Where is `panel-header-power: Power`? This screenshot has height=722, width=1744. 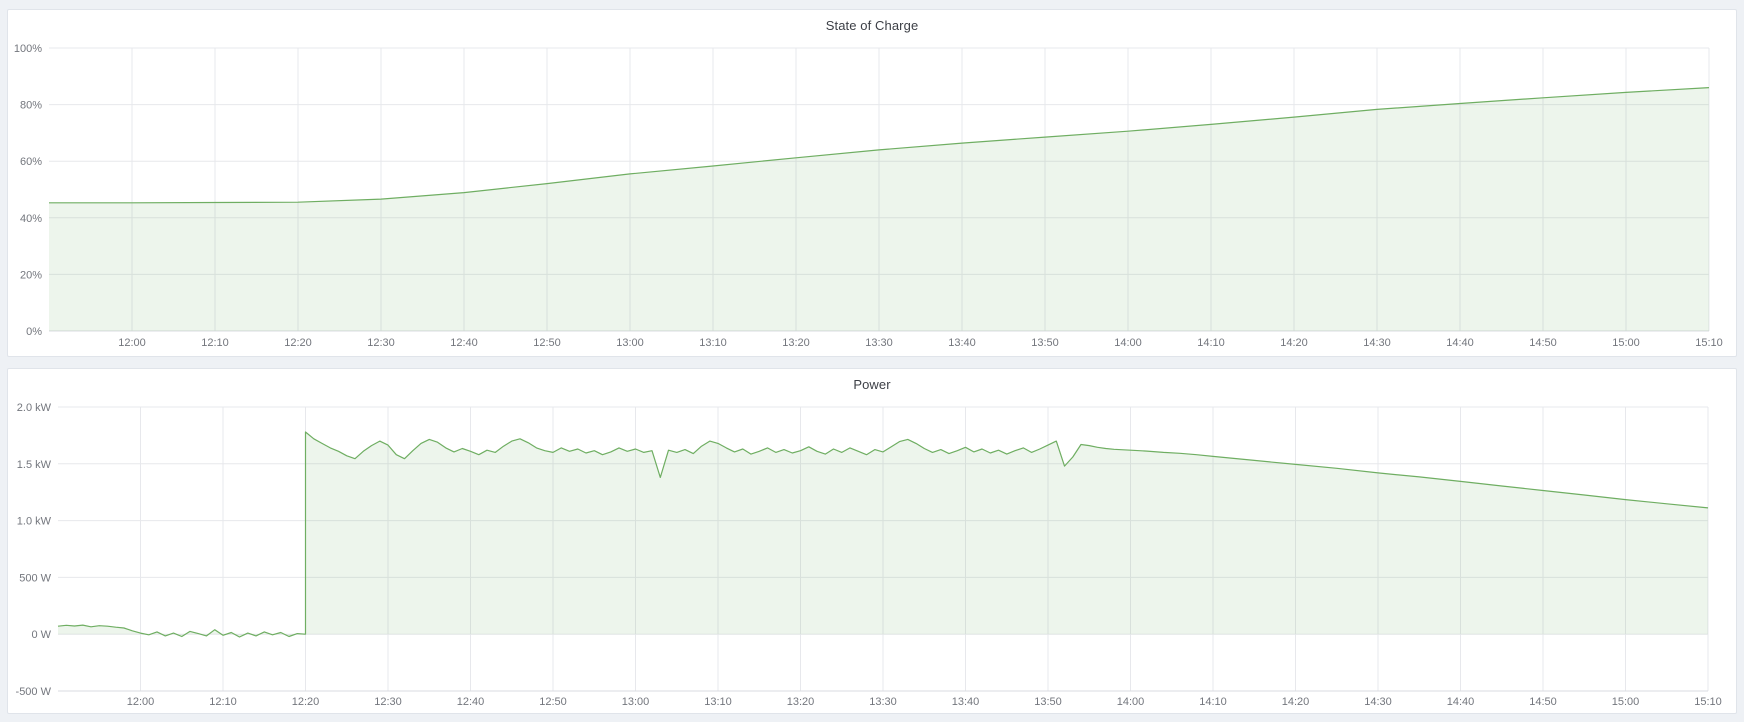 panel-header-power: Power is located at coordinates (872, 384).